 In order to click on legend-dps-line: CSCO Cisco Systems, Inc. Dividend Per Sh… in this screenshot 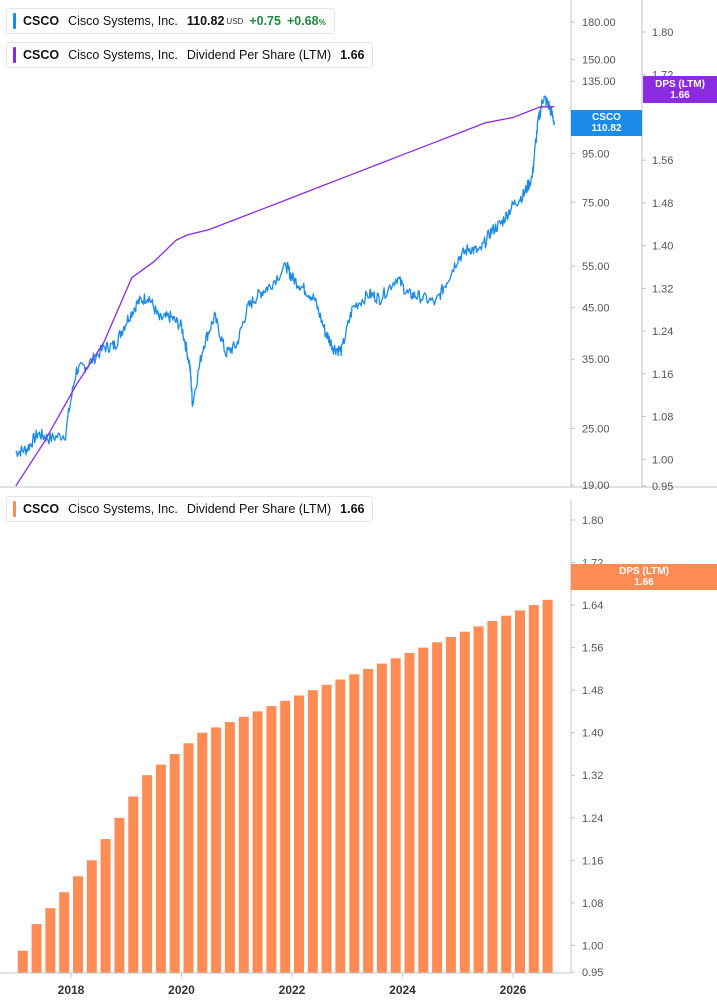, I will do `click(190, 55)`.